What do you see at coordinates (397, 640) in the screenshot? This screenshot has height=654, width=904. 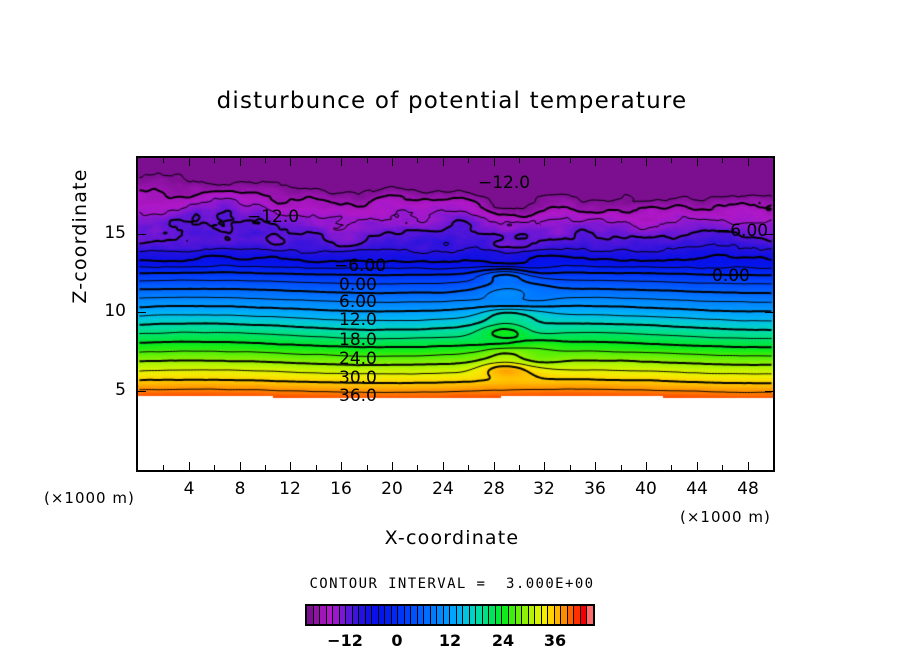 I see `colorbar-tick-label: 0` at bounding box center [397, 640].